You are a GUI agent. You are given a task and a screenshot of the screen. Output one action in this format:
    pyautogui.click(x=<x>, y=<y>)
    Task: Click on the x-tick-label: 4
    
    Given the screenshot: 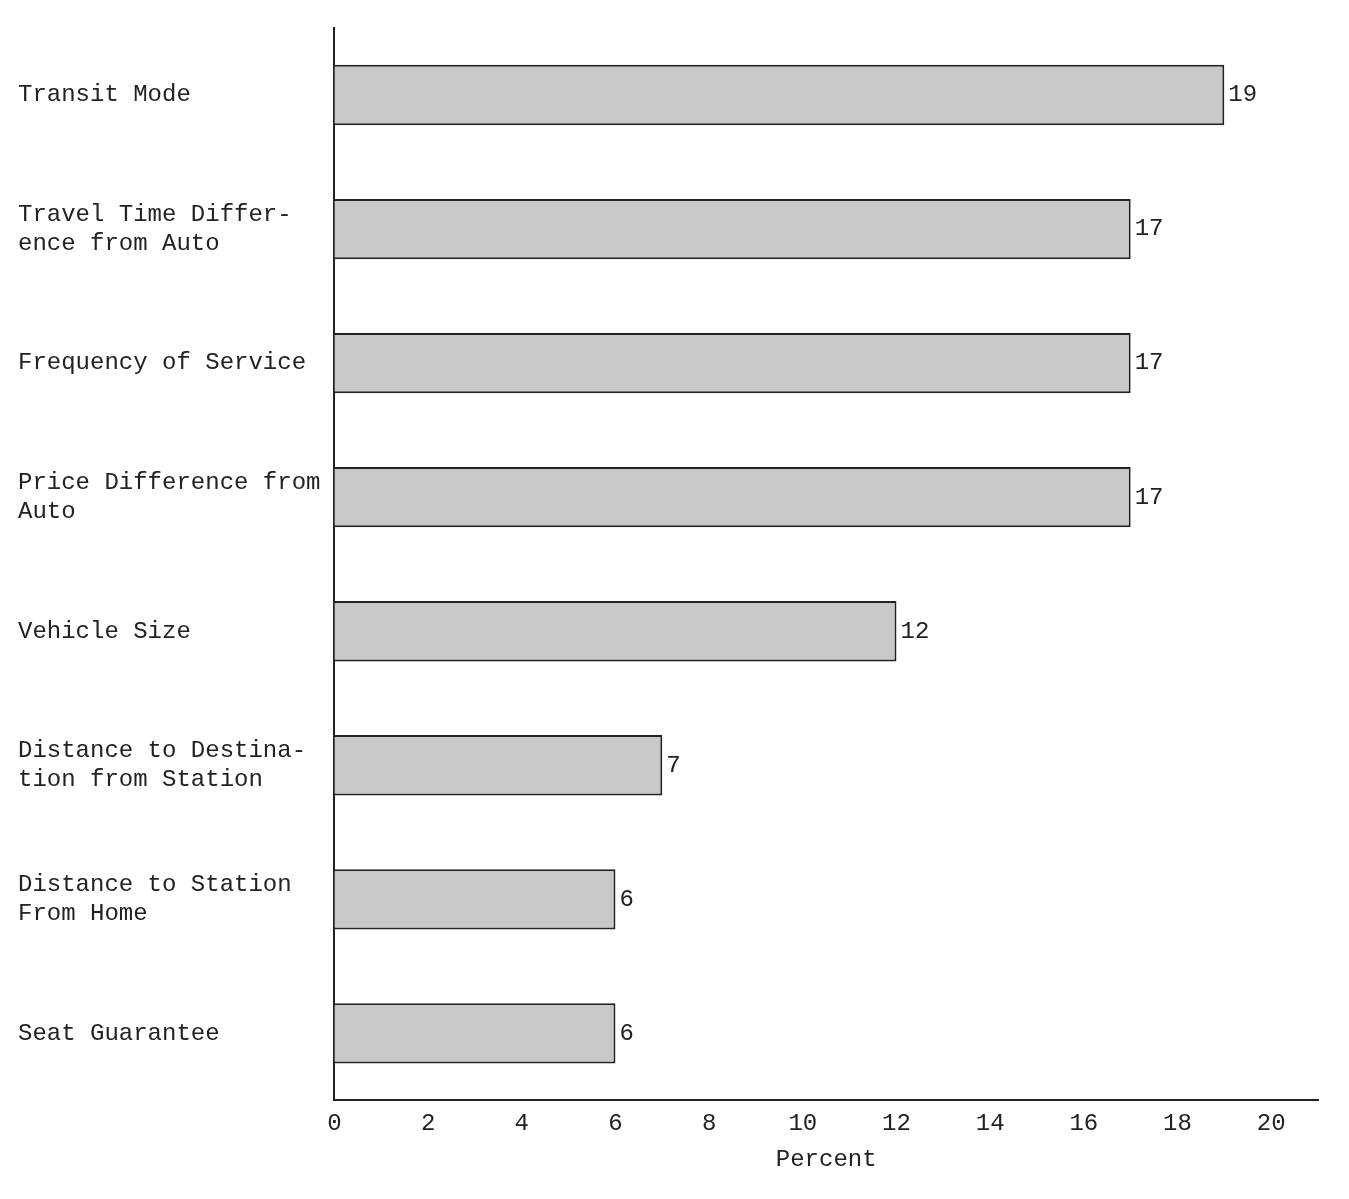 What is the action you would take?
    pyautogui.click(x=521, y=1124)
    